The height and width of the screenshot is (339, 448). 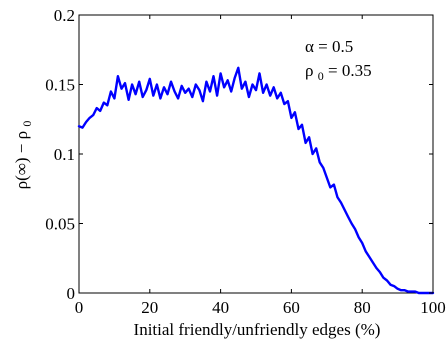 What do you see at coordinates (79, 307) in the screenshot?
I see `x-tick-label: 0` at bounding box center [79, 307].